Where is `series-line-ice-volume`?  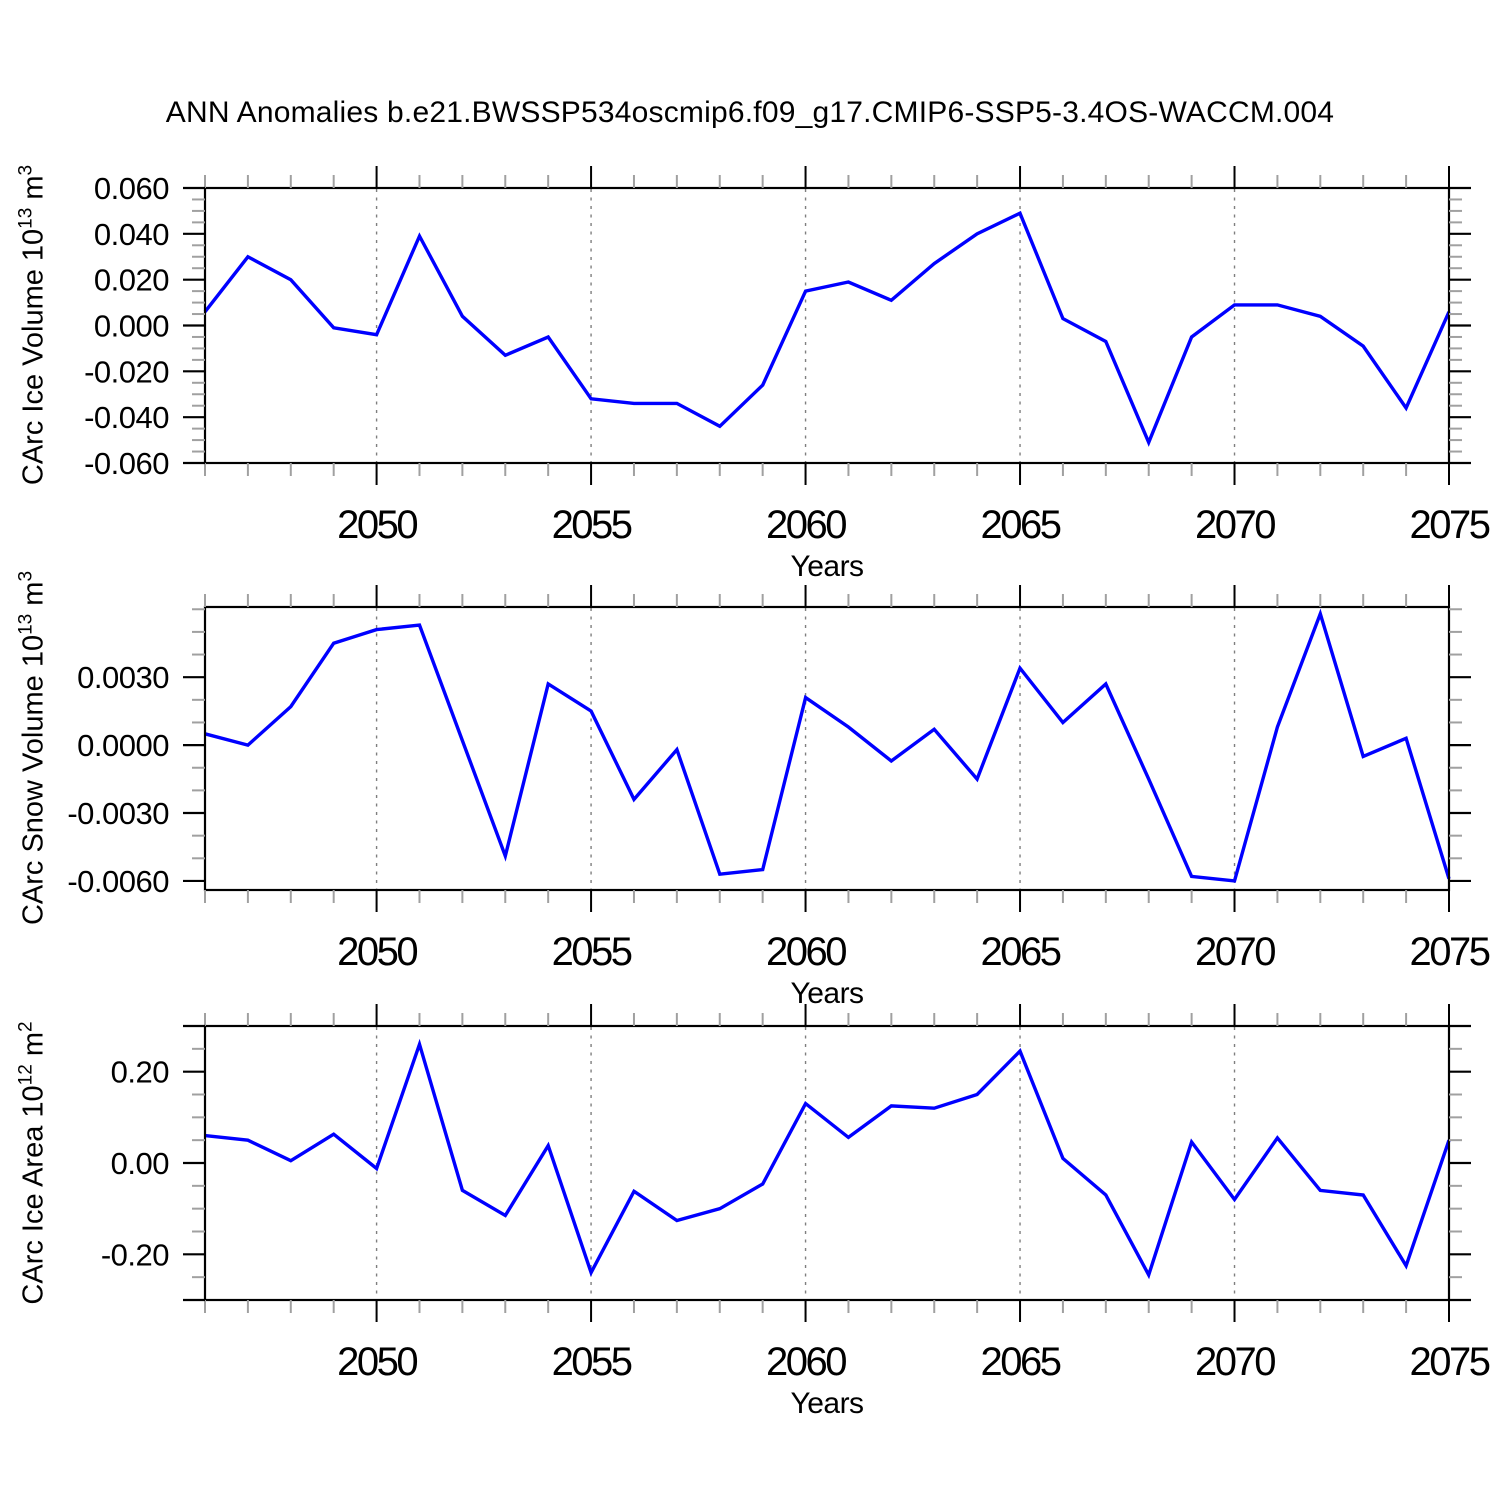 series-line-ice-volume is located at coordinates (827, 328).